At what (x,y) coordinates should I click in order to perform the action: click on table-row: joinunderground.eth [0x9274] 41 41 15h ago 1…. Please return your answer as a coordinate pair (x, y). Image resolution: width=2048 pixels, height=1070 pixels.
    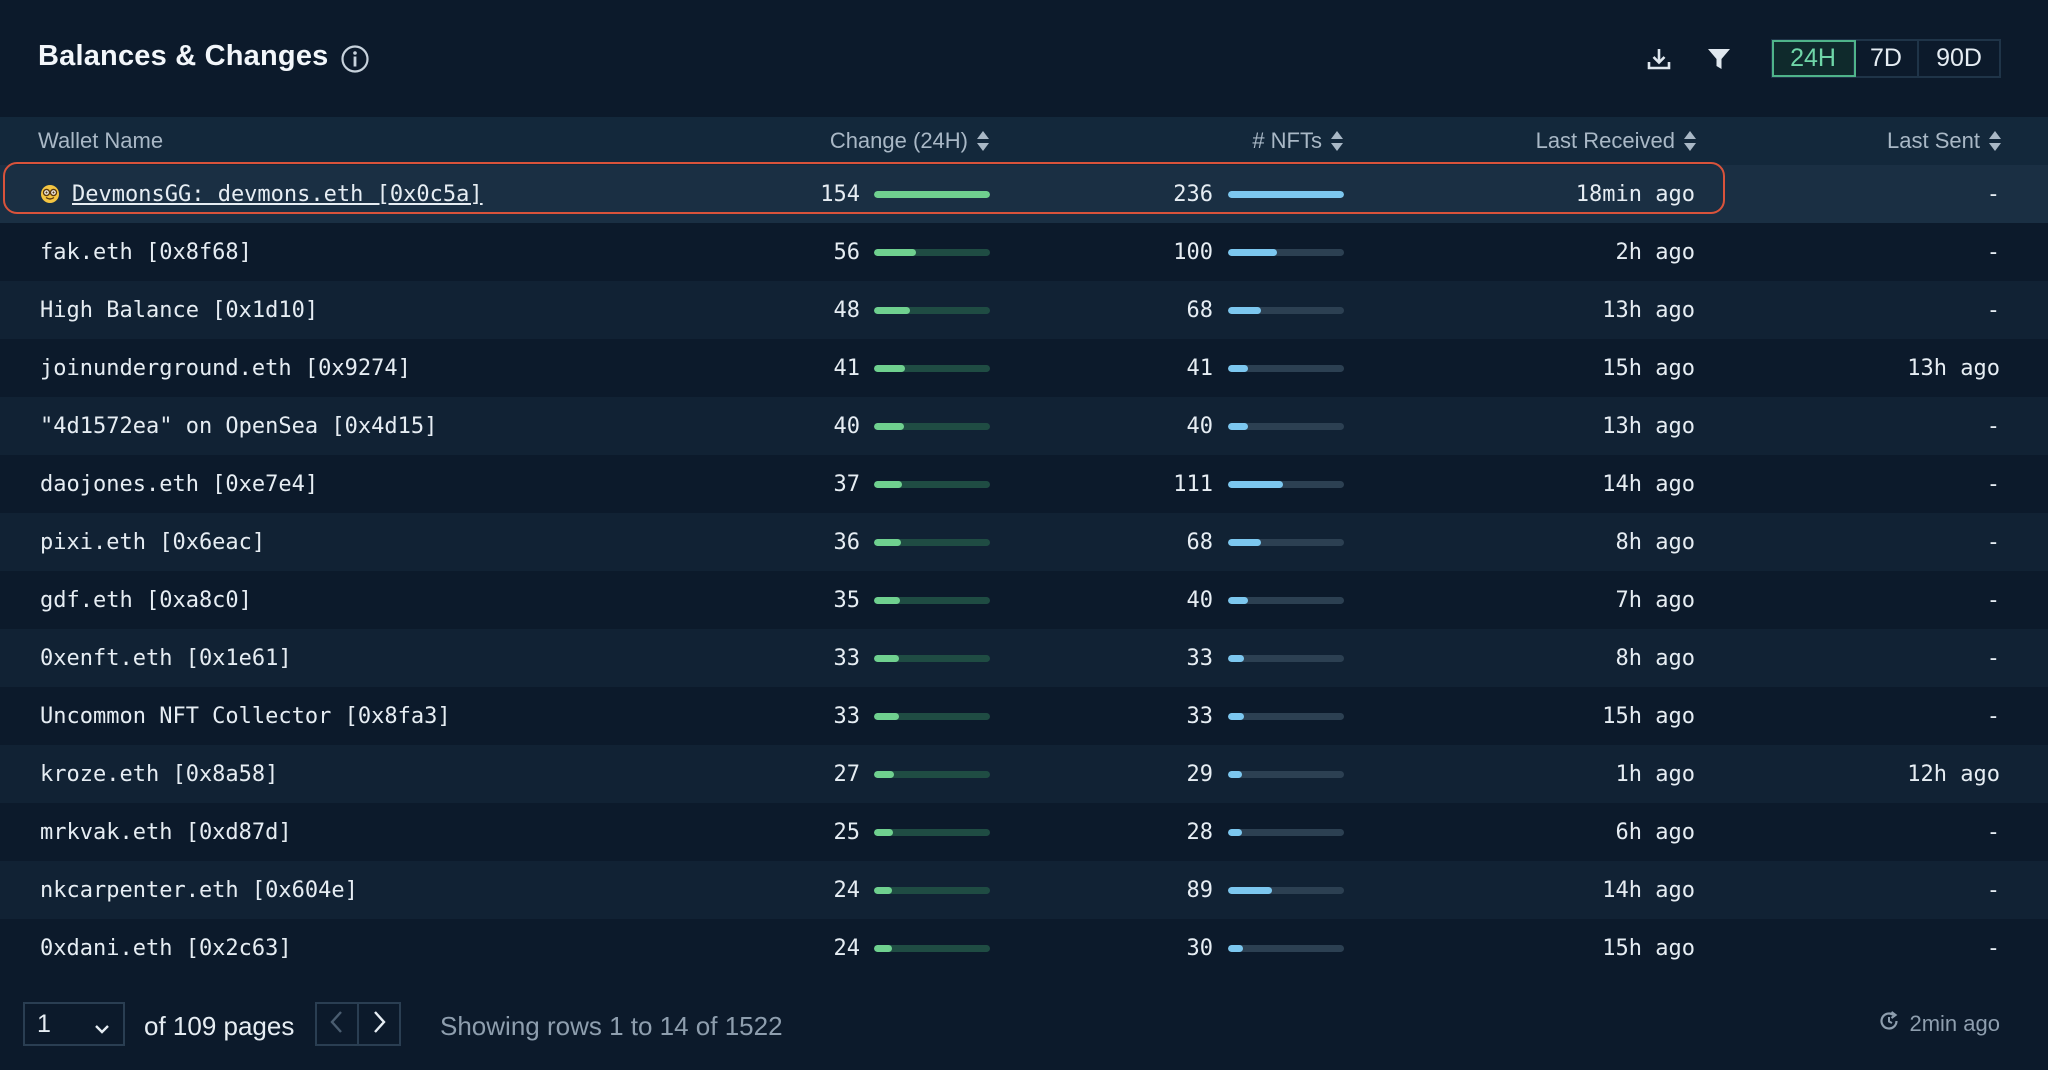
    Looking at the image, I should click on (1024, 368).